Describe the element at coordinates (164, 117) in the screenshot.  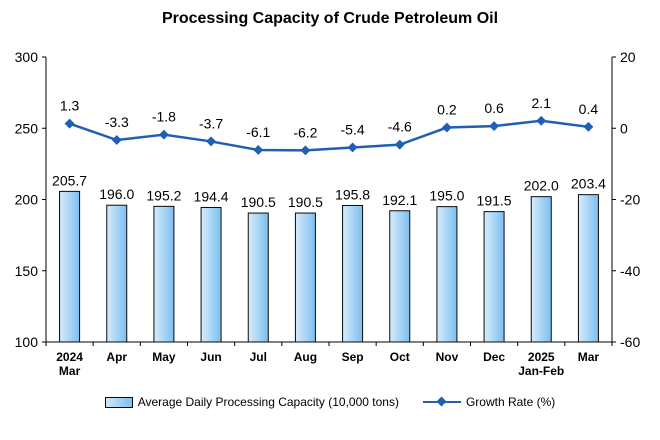
I see `line-data-label: -1.8` at that location.